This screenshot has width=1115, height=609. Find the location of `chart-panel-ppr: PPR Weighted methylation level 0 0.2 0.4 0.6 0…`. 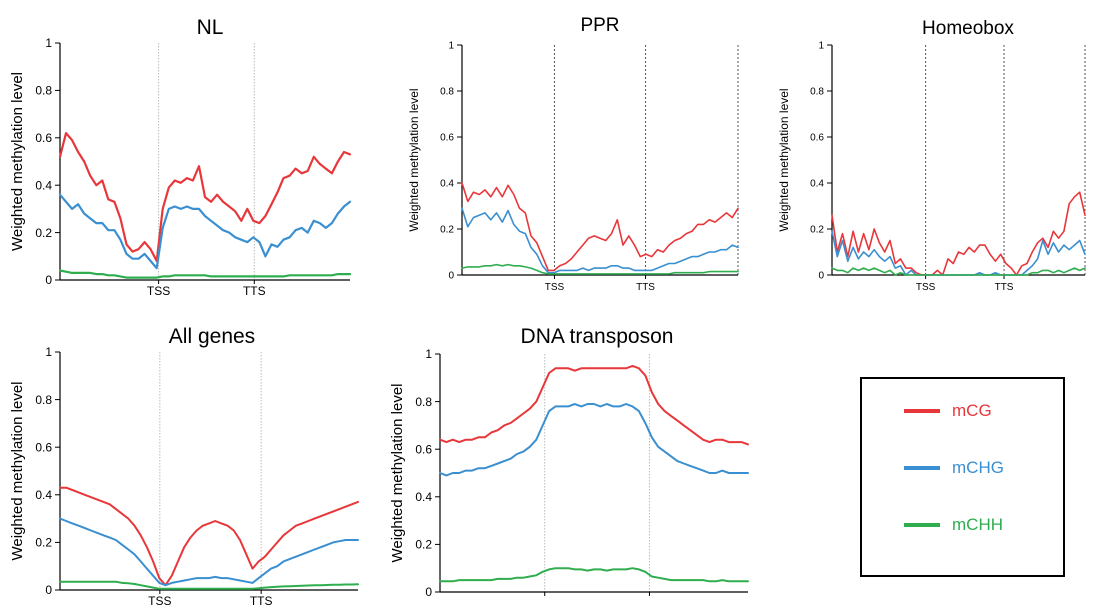

chart-panel-ppr: PPR Weighted methylation level 0 0.2 0.4 0.6 0… is located at coordinates (573, 154).